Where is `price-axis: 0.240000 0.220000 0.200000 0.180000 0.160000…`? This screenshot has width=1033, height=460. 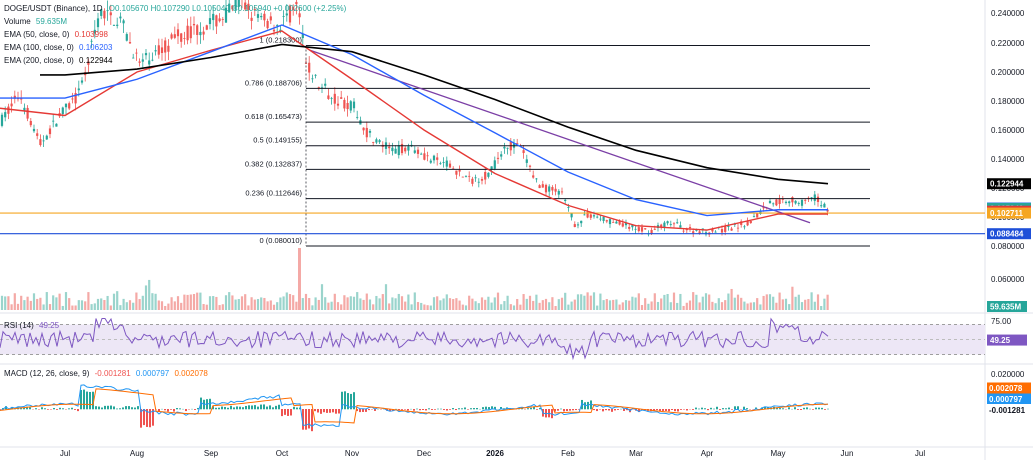
price-axis: 0.240000 0.220000 0.200000 0.180000 0.160000… is located at coordinates (1009, 160).